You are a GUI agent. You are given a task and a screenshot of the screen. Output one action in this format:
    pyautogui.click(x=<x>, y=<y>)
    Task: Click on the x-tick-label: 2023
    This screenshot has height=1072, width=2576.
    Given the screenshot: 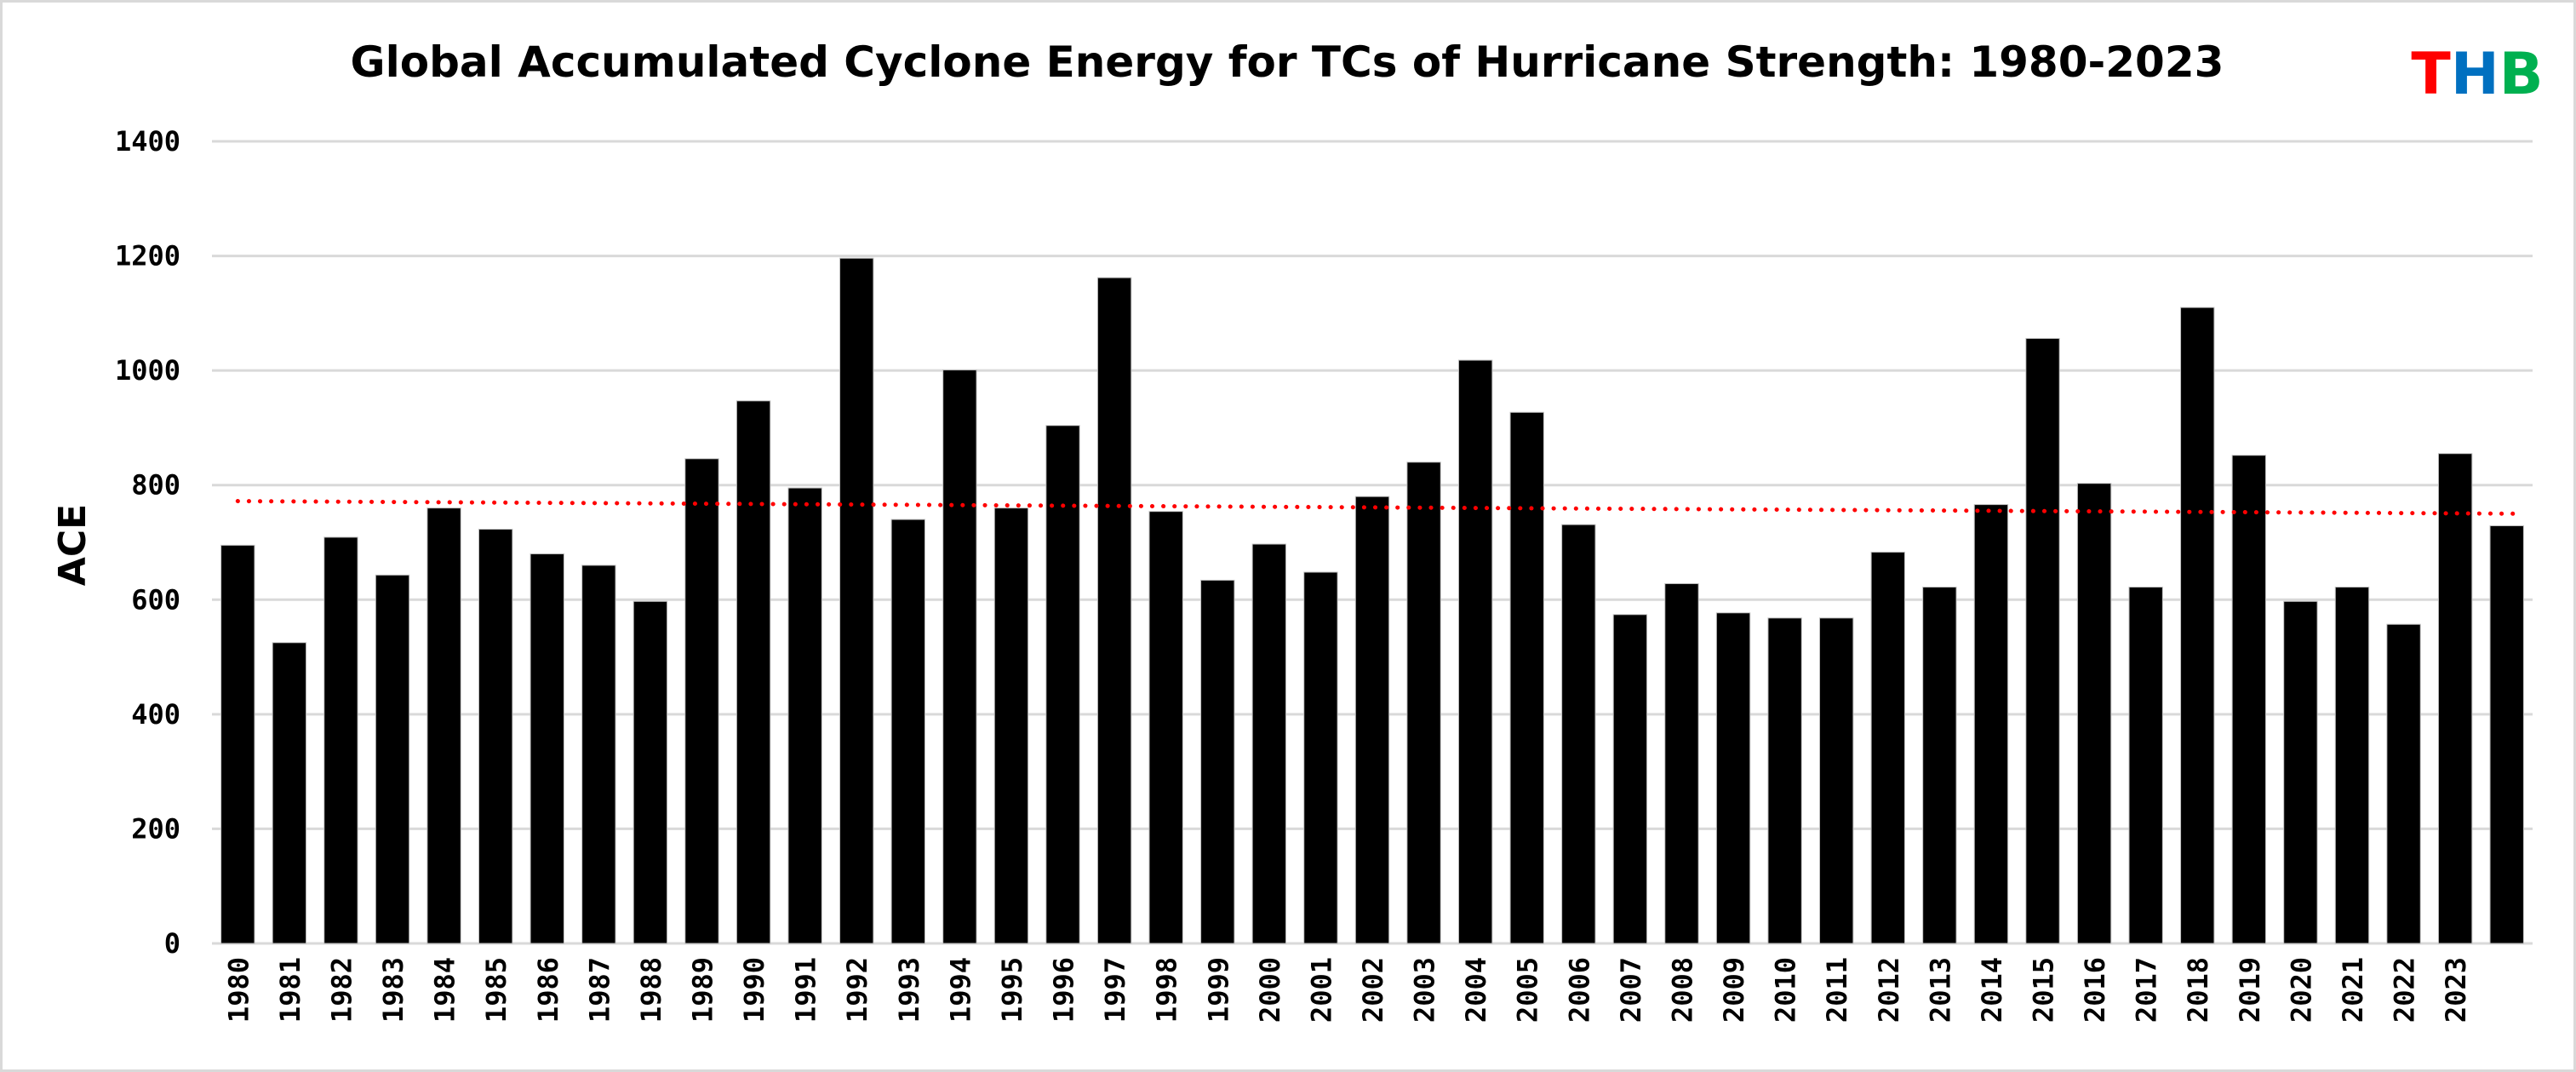 What is the action you would take?
    pyautogui.click(x=2456, y=990)
    